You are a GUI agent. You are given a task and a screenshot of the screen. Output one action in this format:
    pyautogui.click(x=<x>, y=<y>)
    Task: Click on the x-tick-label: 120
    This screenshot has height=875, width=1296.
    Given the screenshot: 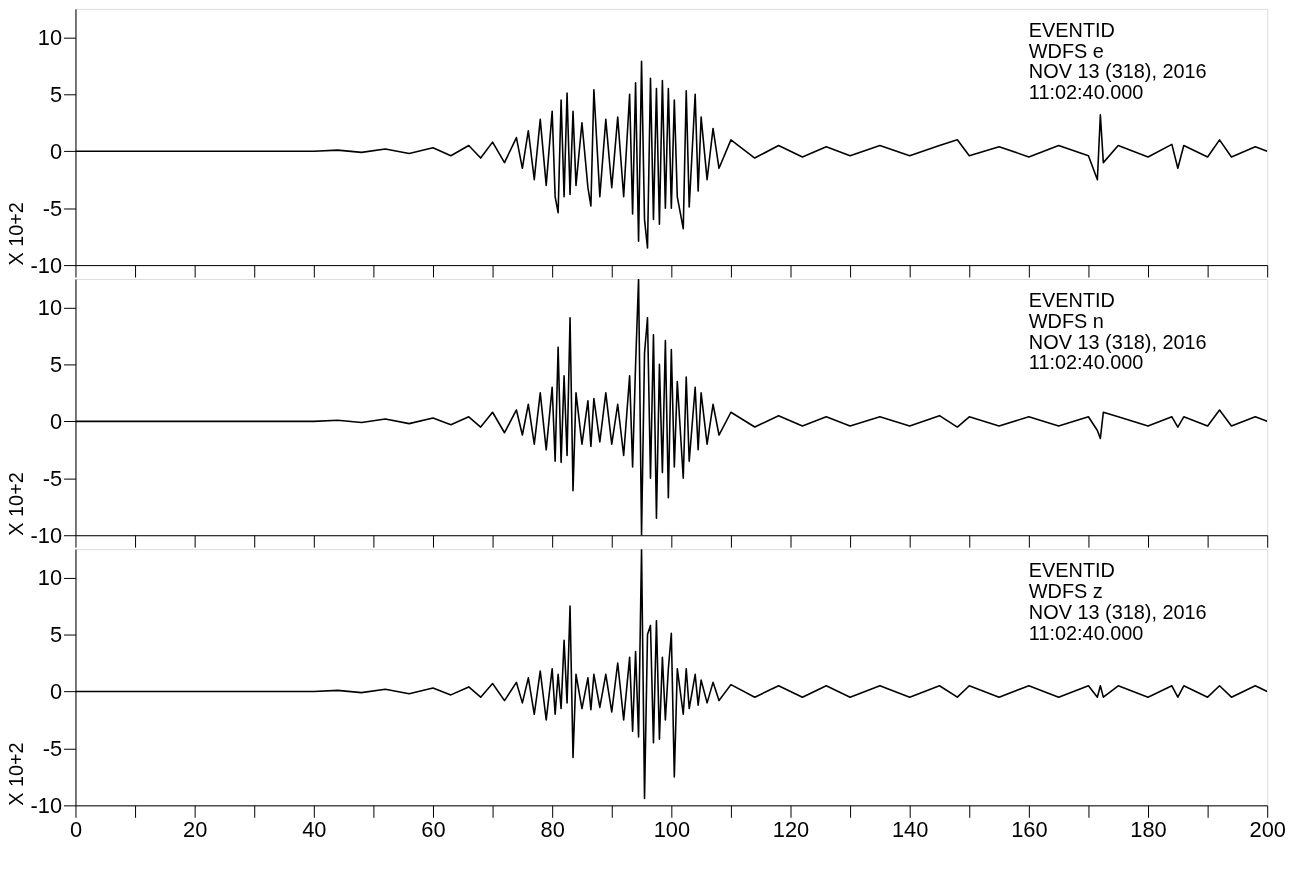 What is the action you would take?
    pyautogui.click(x=791, y=829)
    